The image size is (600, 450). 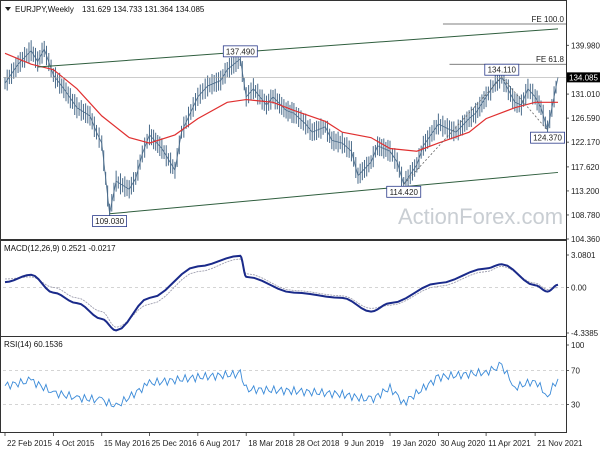 I want to click on rsi-line, so click(x=281, y=384).